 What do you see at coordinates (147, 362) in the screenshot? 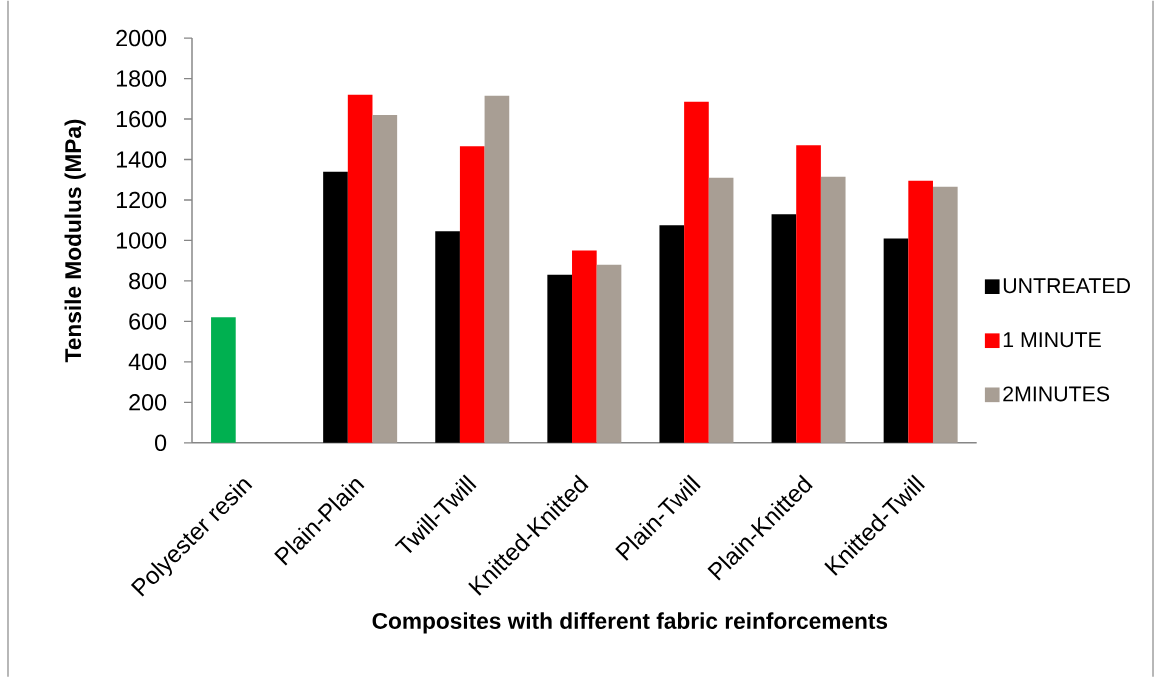
I see `y-tick-label: 400` at bounding box center [147, 362].